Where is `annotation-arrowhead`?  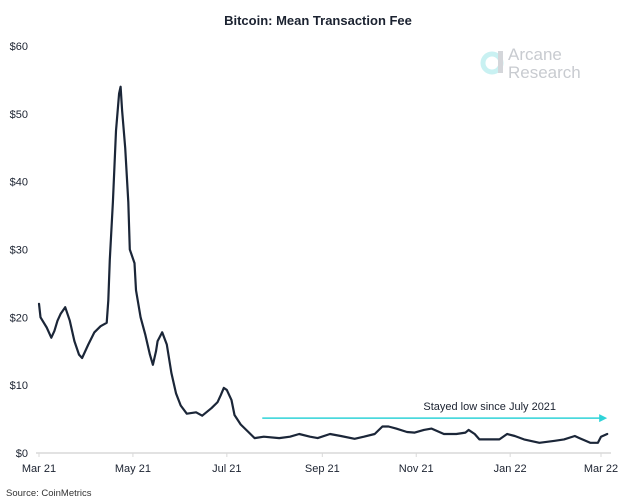 annotation-arrowhead is located at coordinates (603, 418).